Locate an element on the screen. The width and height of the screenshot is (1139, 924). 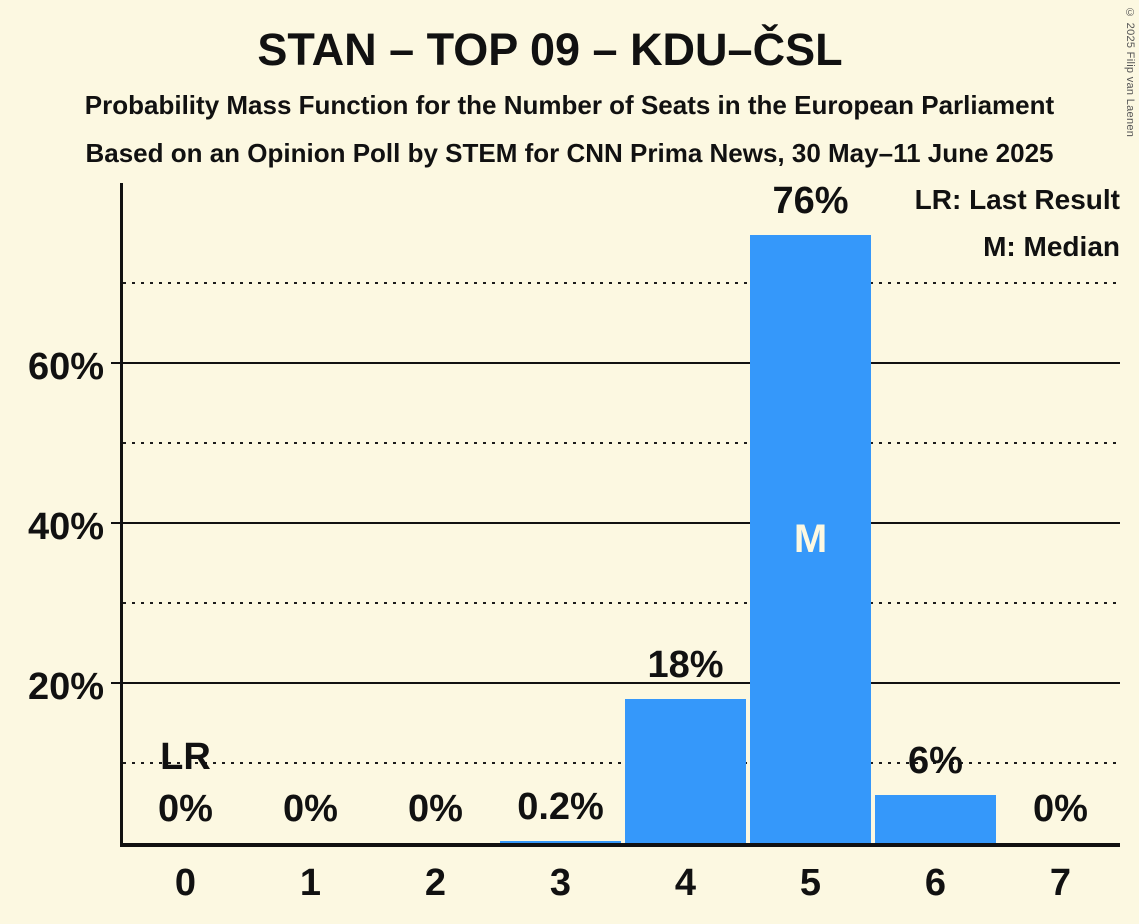
x-tick-label: 0 is located at coordinates (185, 883).